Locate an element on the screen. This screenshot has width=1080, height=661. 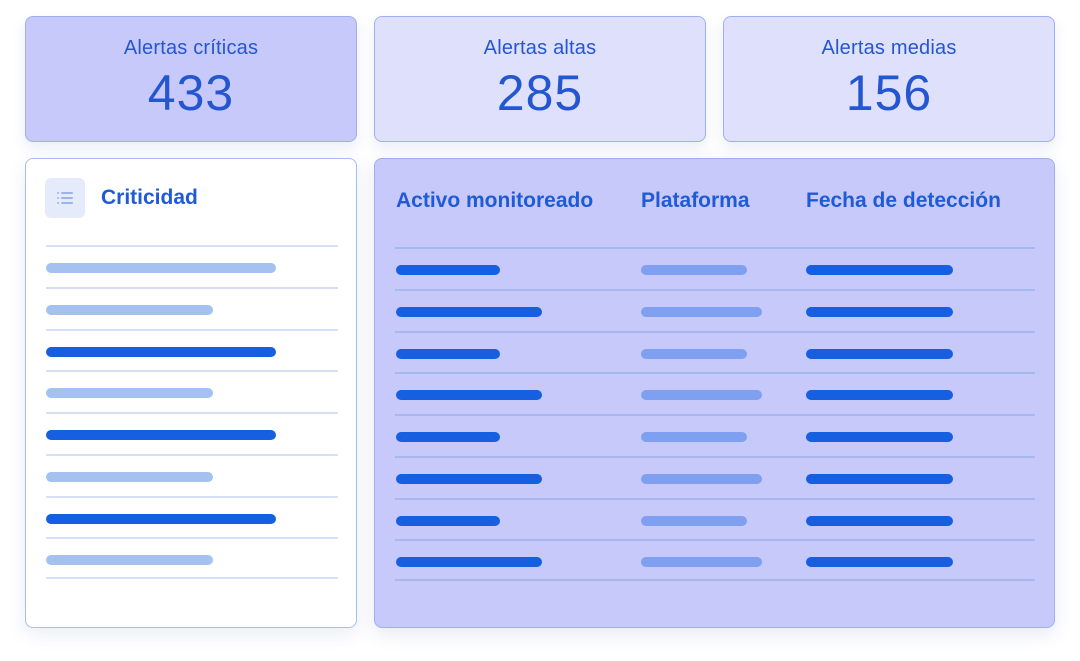
critical-alerts-label: Alertas críticas is located at coordinates (191, 48).